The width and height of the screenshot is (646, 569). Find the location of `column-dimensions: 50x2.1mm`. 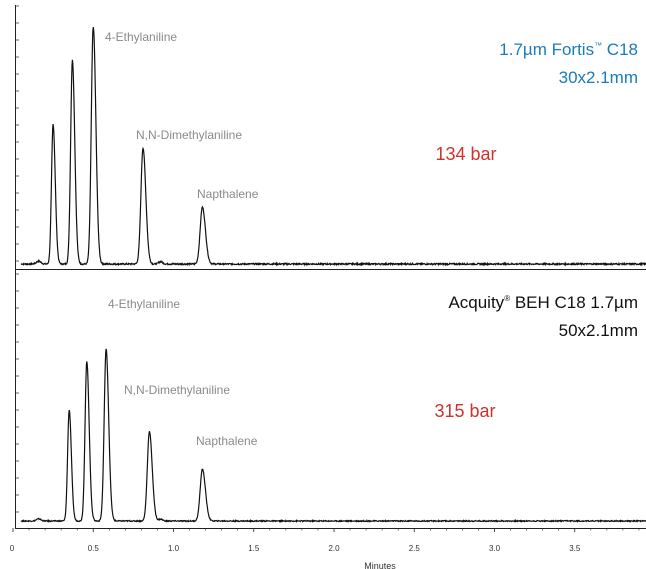

column-dimensions: 50x2.1mm is located at coordinates (598, 330).